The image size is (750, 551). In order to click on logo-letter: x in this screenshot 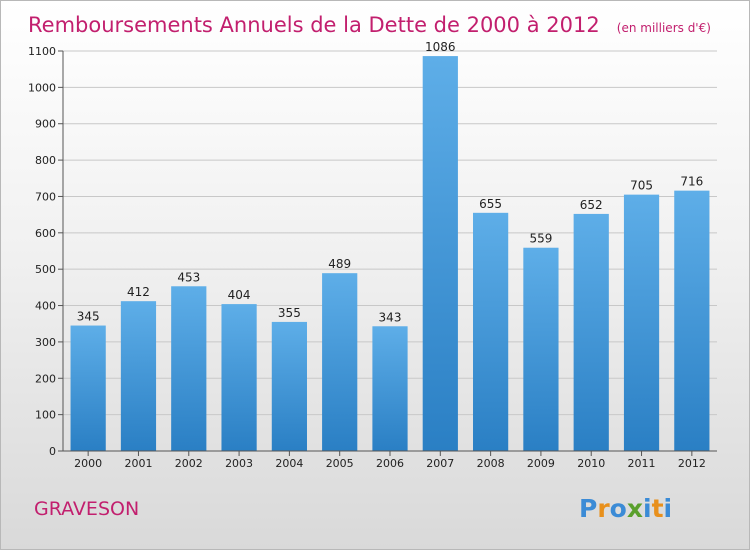, I will do `click(635, 508)`.